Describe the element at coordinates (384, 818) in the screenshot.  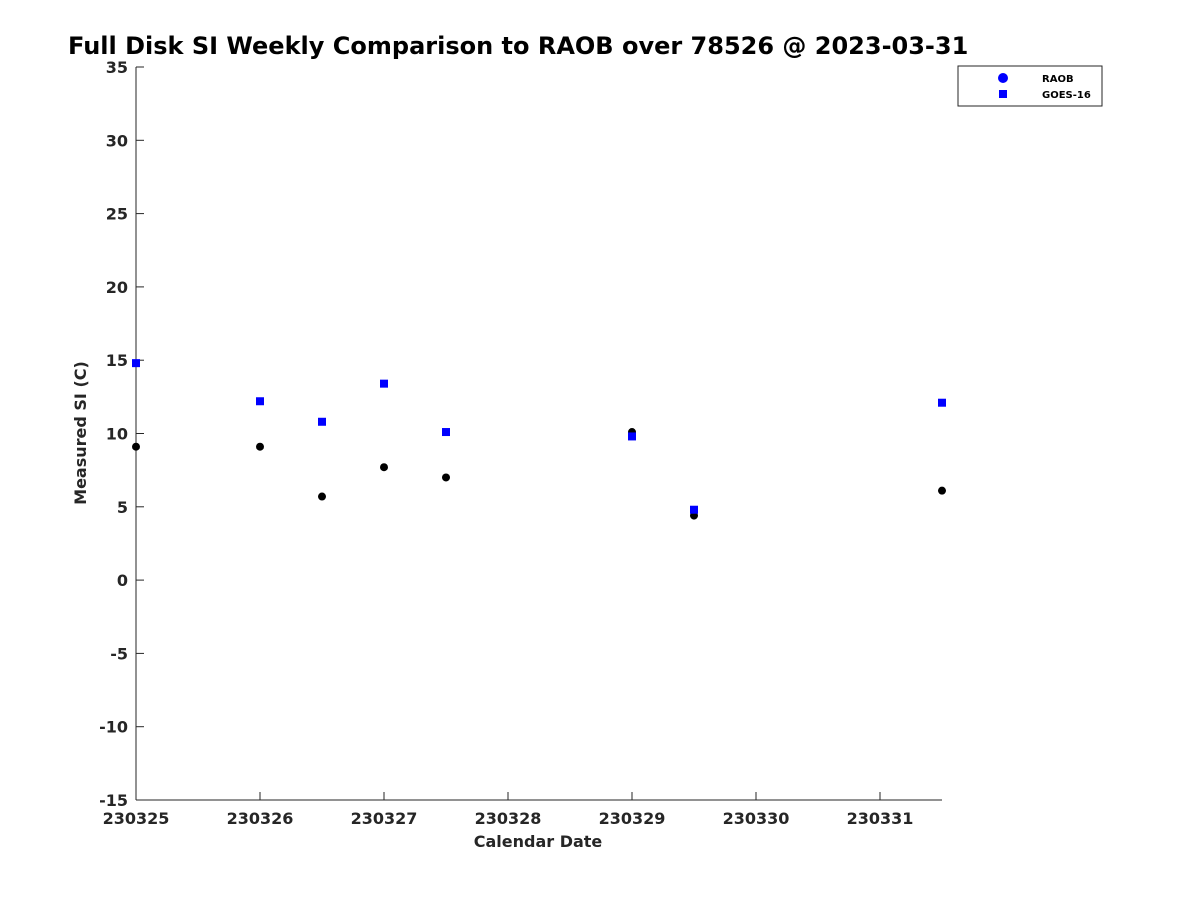
I see `x-tick-label: 230327` at that location.